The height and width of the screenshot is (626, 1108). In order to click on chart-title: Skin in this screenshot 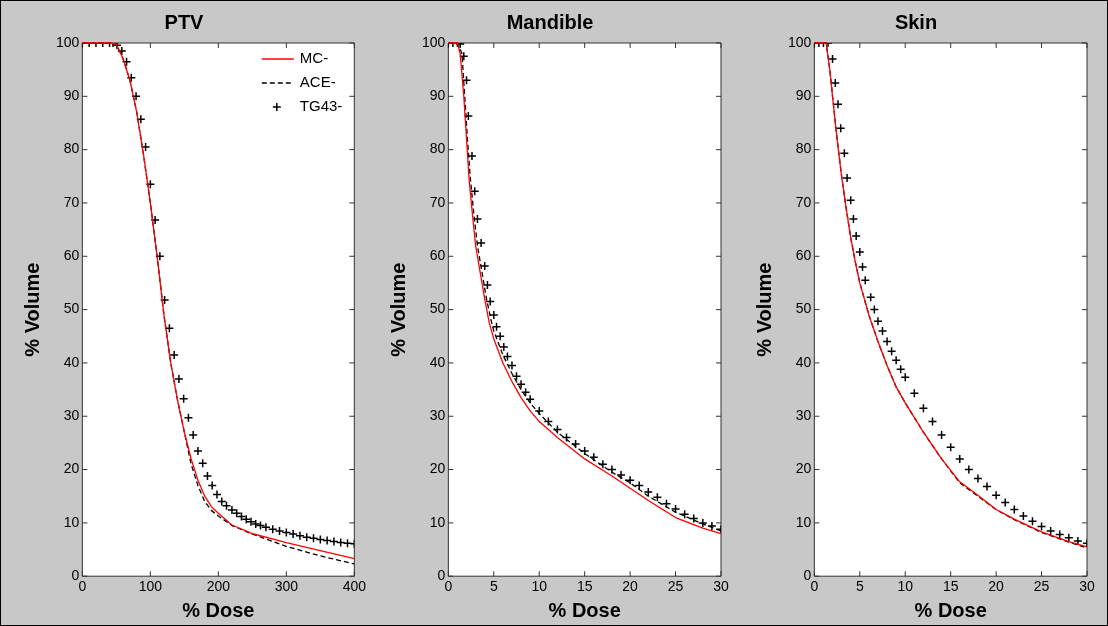, I will do `click(916, 21)`.